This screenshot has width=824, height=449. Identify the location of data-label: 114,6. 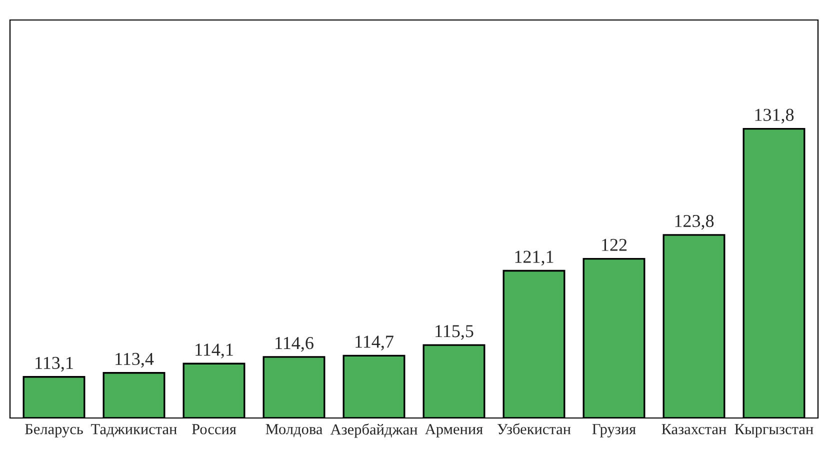
(295, 344).